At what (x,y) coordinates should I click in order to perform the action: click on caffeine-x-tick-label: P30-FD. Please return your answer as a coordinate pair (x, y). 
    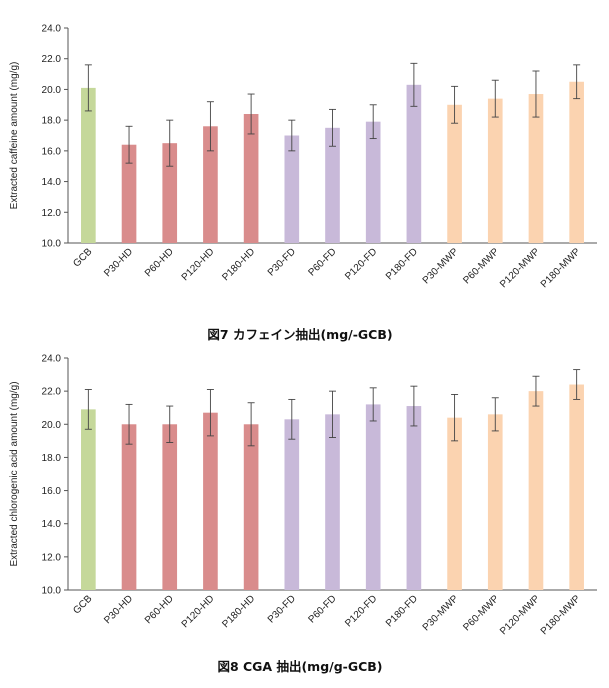
    Looking at the image, I should click on (282, 262).